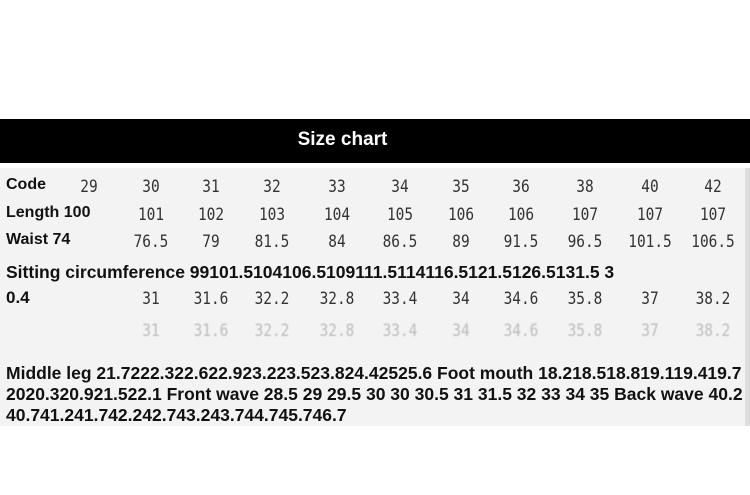  Describe the element at coordinates (713, 242) in the screenshot. I see `table-cell: 106.5` at that location.